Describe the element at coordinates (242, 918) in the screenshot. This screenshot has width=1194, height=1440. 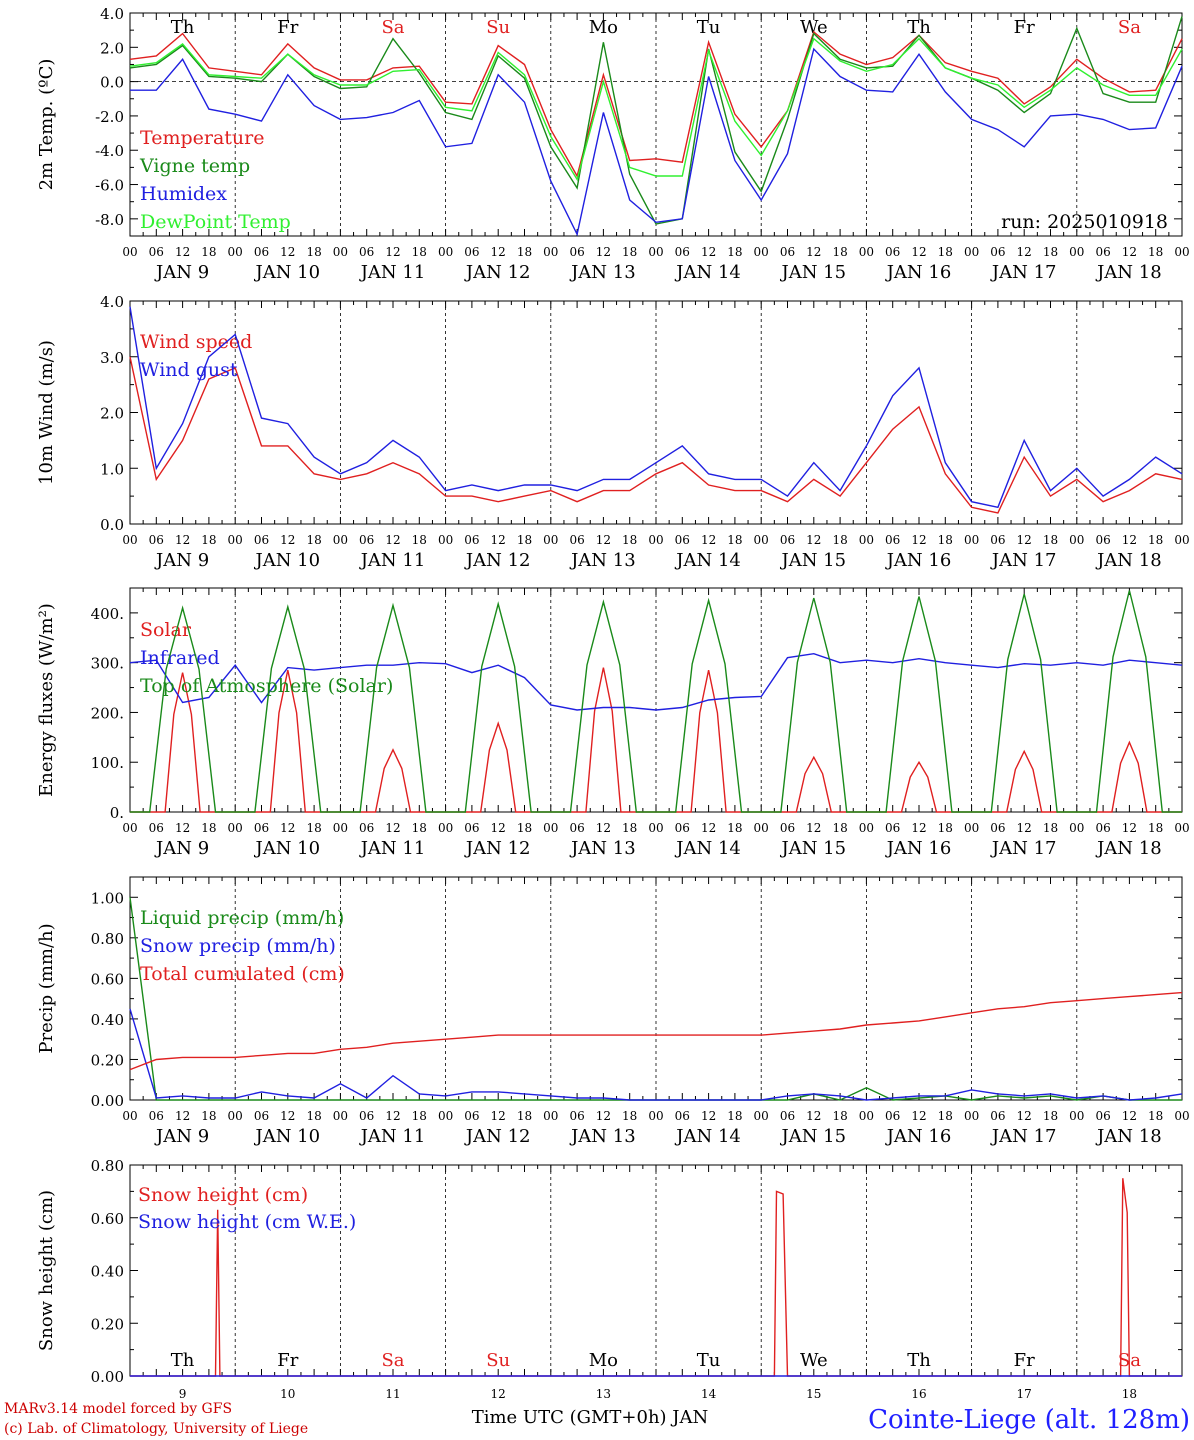
I see `legend-entry: Liquid precip (mm/h)` at that location.